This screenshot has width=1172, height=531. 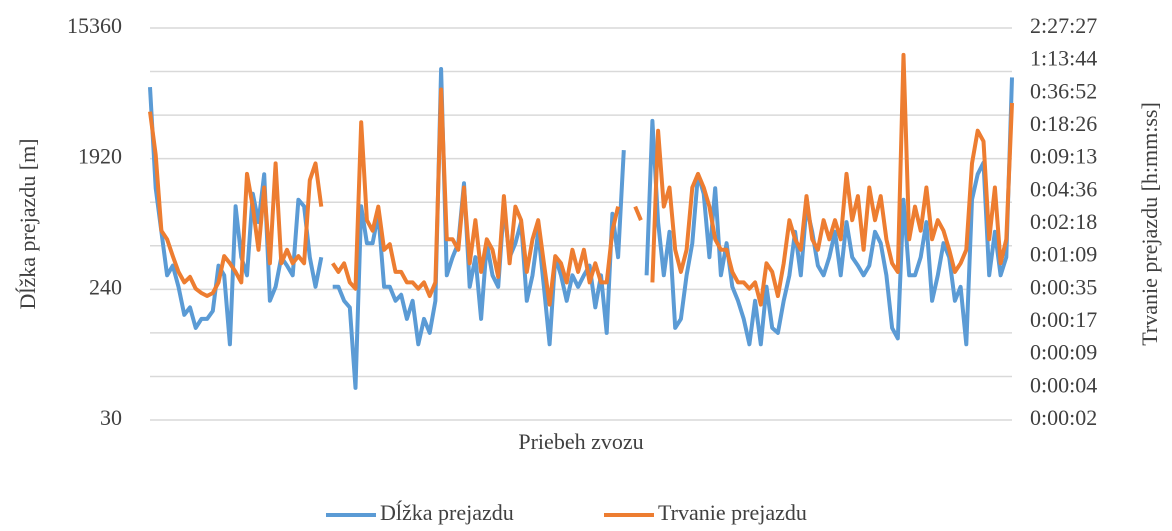 I want to click on y2-tick-label: 0:00:35, so click(x=1063, y=286).